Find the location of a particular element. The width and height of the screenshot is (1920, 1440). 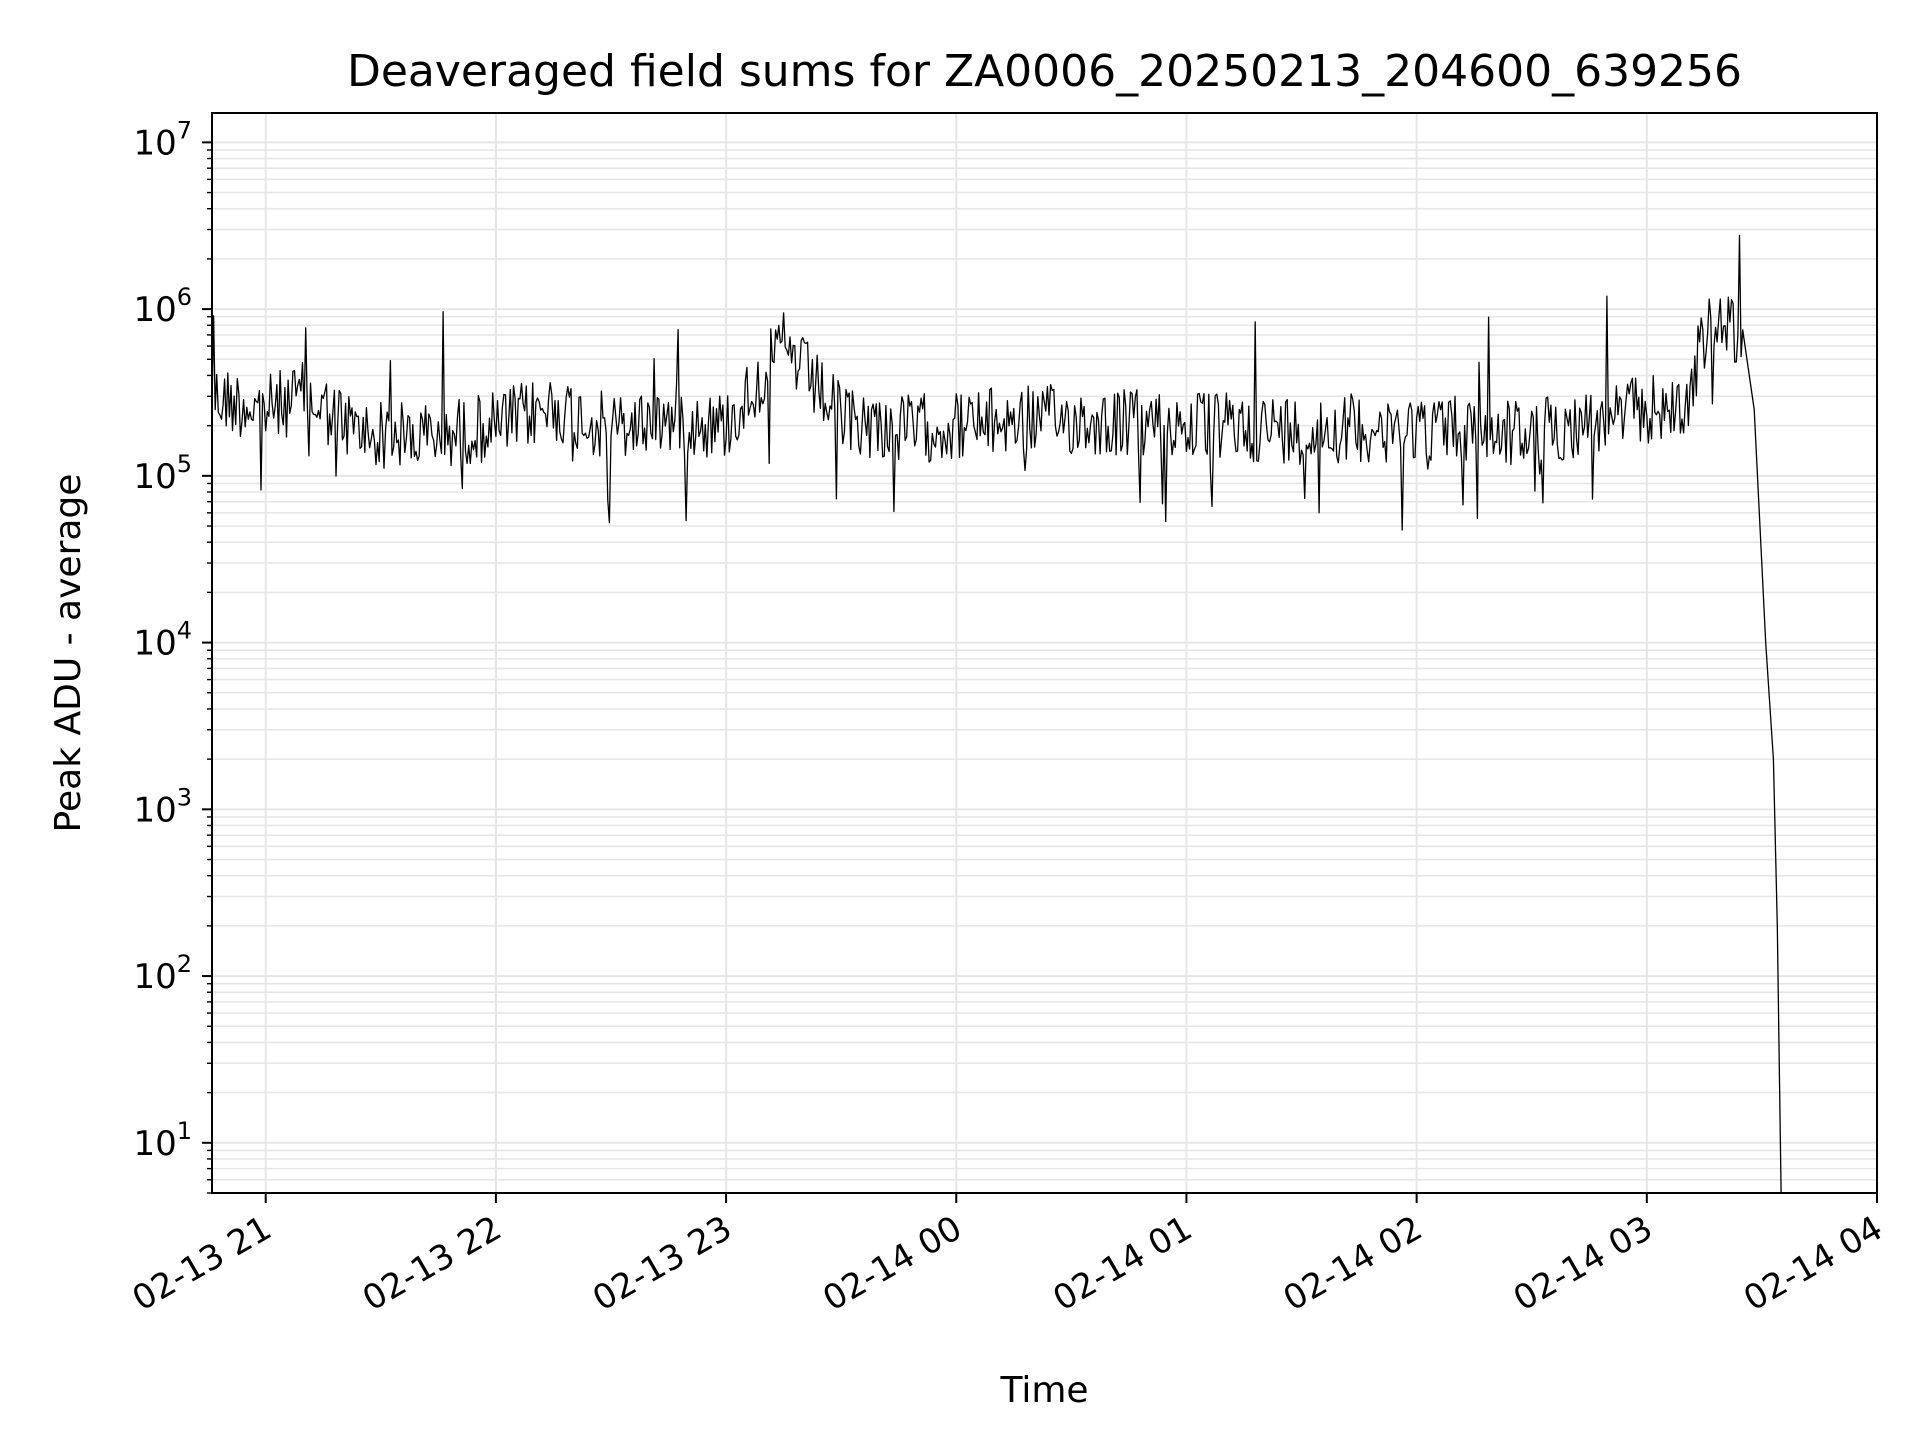

x-axis-label: Time is located at coordinates (1043, 1390).